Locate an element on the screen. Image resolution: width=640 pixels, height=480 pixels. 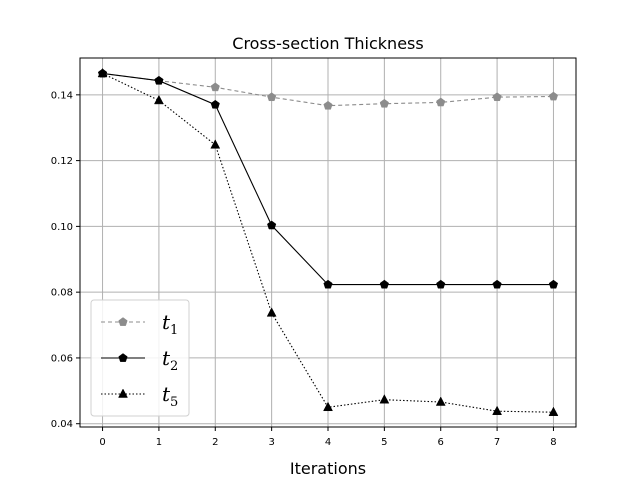
y-tick-label: 0.08 is located at coordinates (62, 293).